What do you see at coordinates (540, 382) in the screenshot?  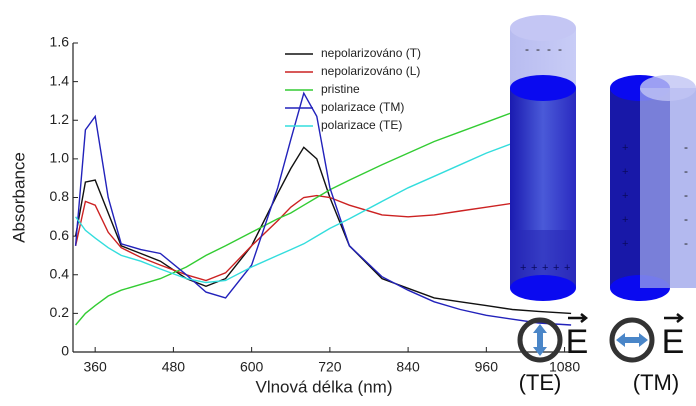 I see `mode-label: (TE)` at bounding box center [540, 382].